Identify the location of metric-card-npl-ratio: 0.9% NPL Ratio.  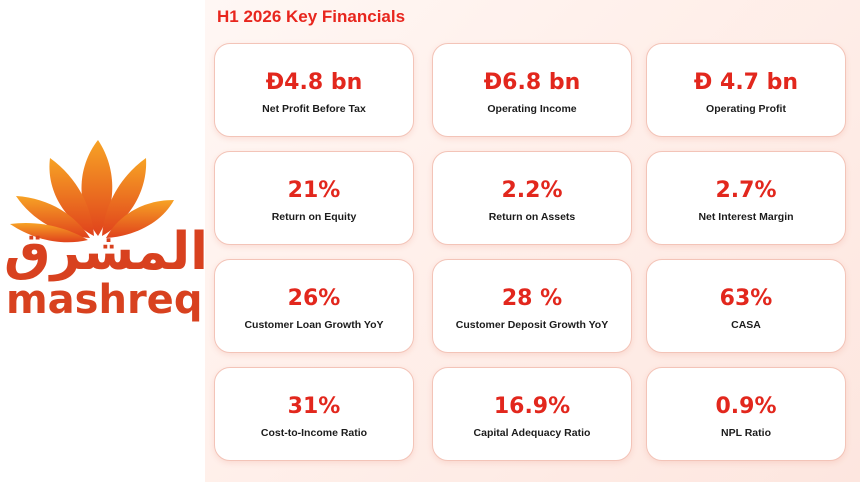
(746, 414).